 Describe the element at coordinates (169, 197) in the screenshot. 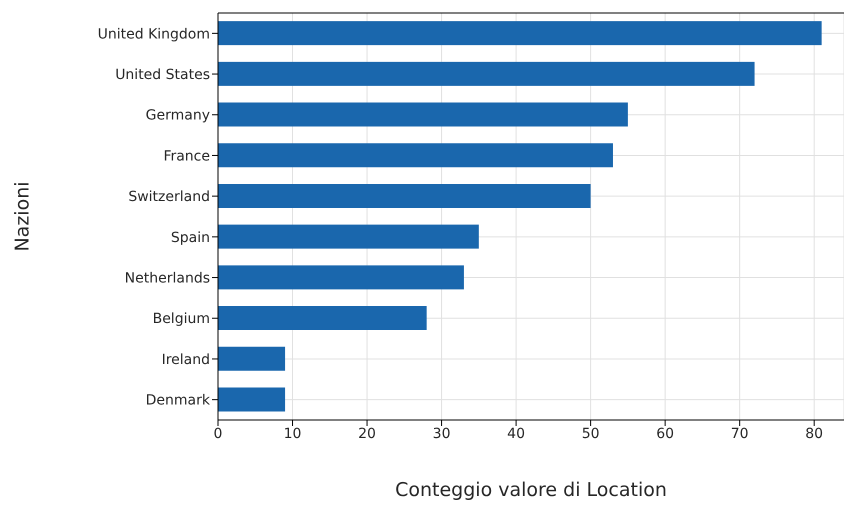

I see `y-tick-label: Switzerland` at that location.